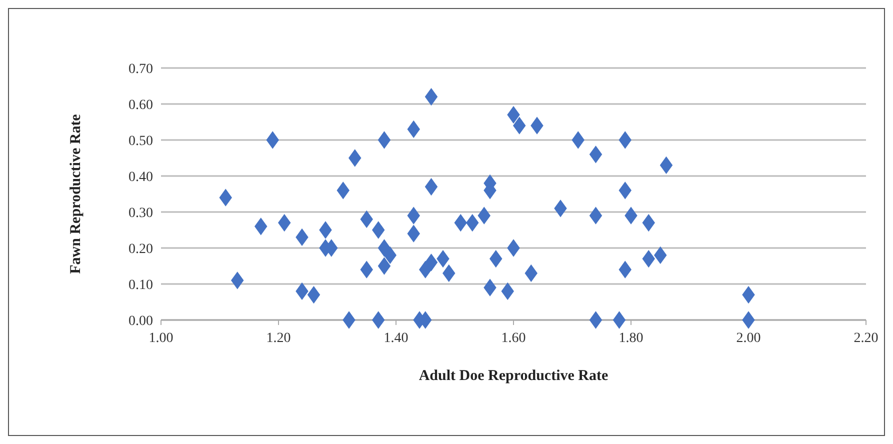 This screenshot has width=893, height=444. What do you see at coordinates (140, 213) in the screenshot?
I see `y-tick-label: 0.30` at bounding box center [140, 213].